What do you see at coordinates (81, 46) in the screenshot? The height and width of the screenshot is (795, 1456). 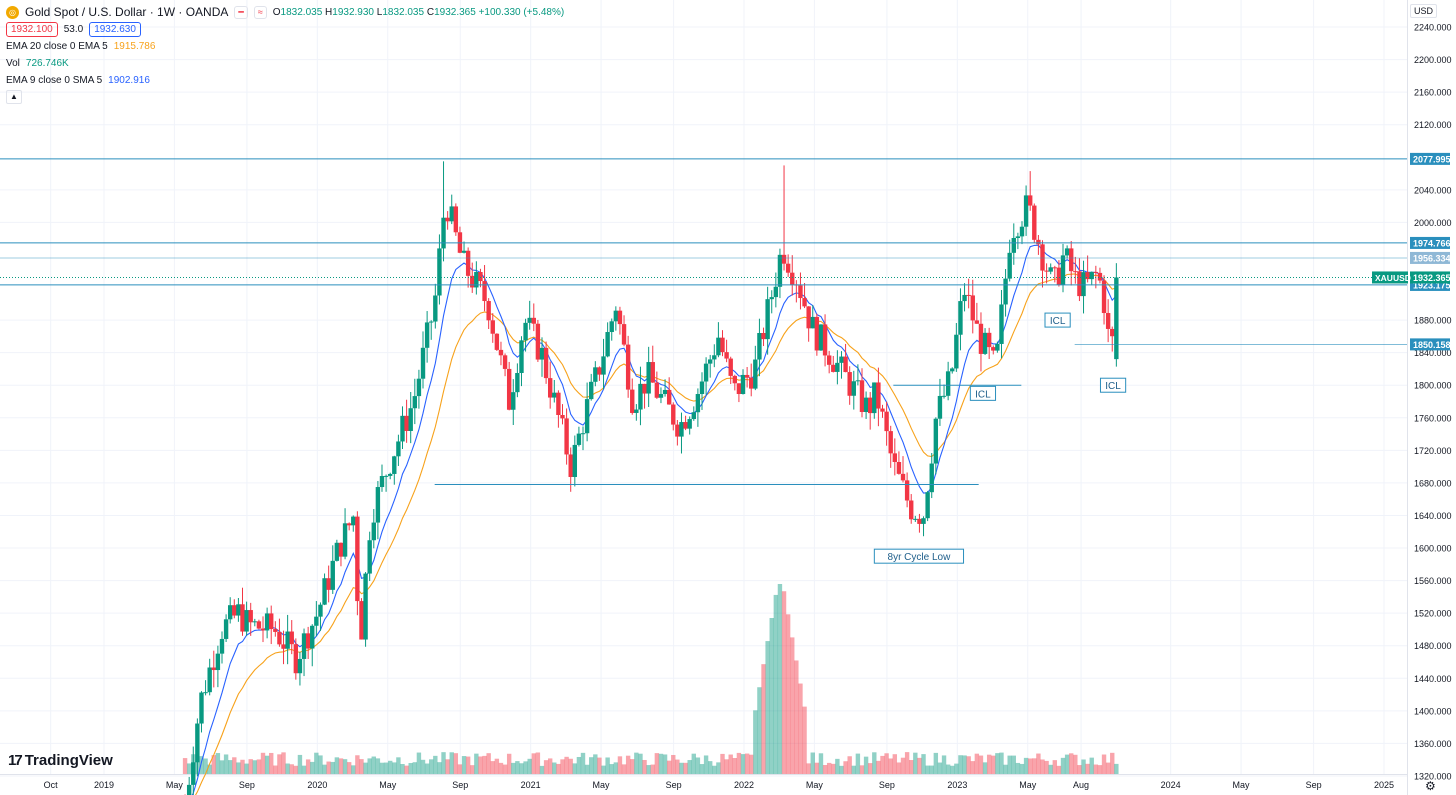 I see `indicator-ema20: EMA 20 close 0 EMA 5 1915.786` at bounding box center [81, 46].